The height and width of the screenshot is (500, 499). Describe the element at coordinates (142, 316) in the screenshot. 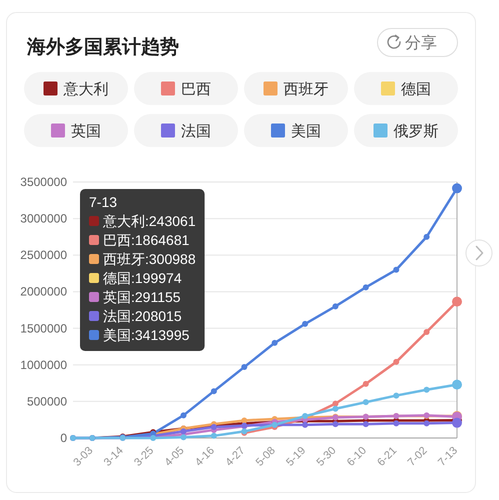

I see `tooltip-label: 法国:208015` at that location.